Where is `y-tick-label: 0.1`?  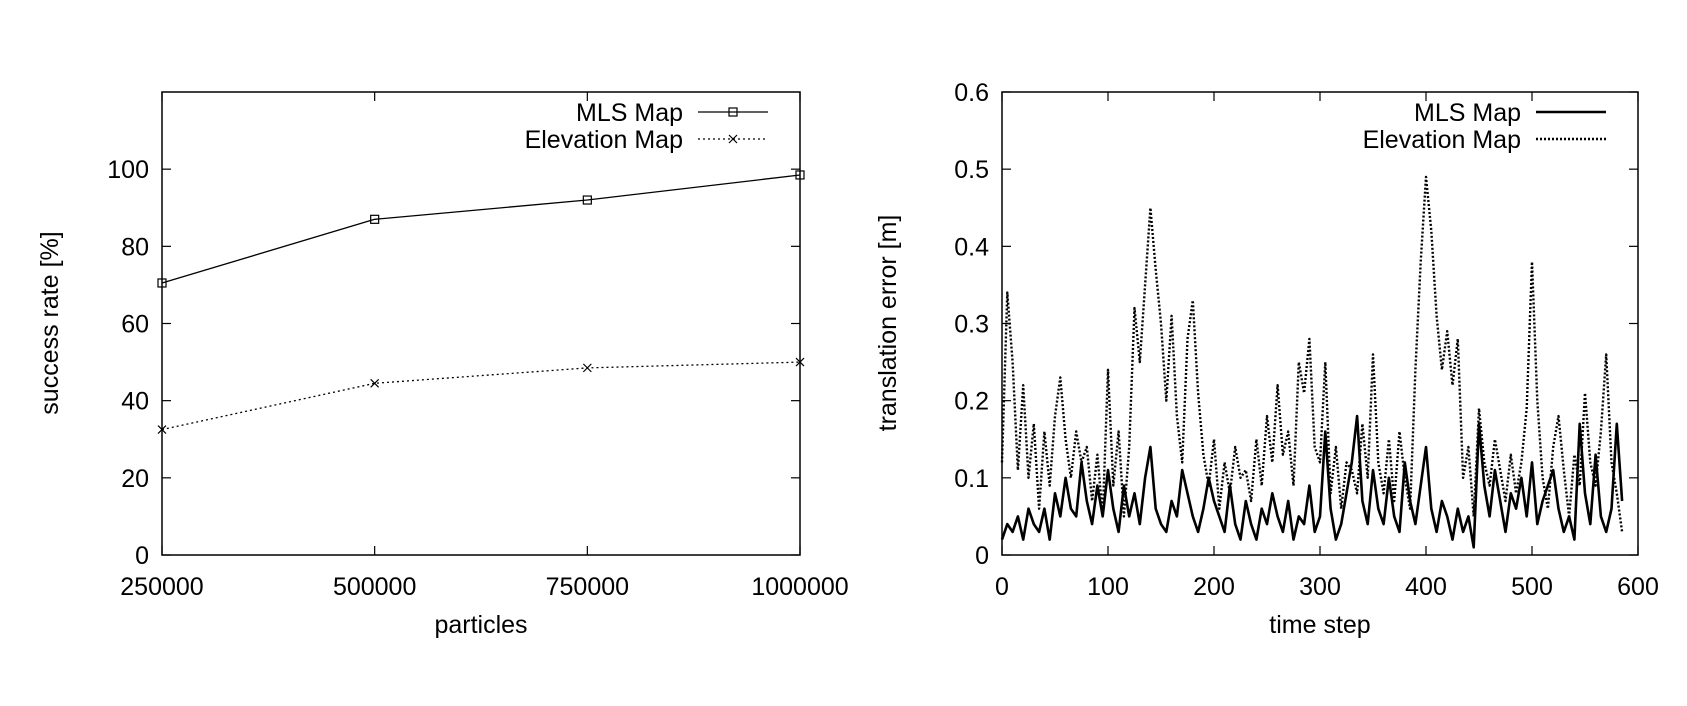
y-tick-label: 0.1 is located at coordinates (971, 479).